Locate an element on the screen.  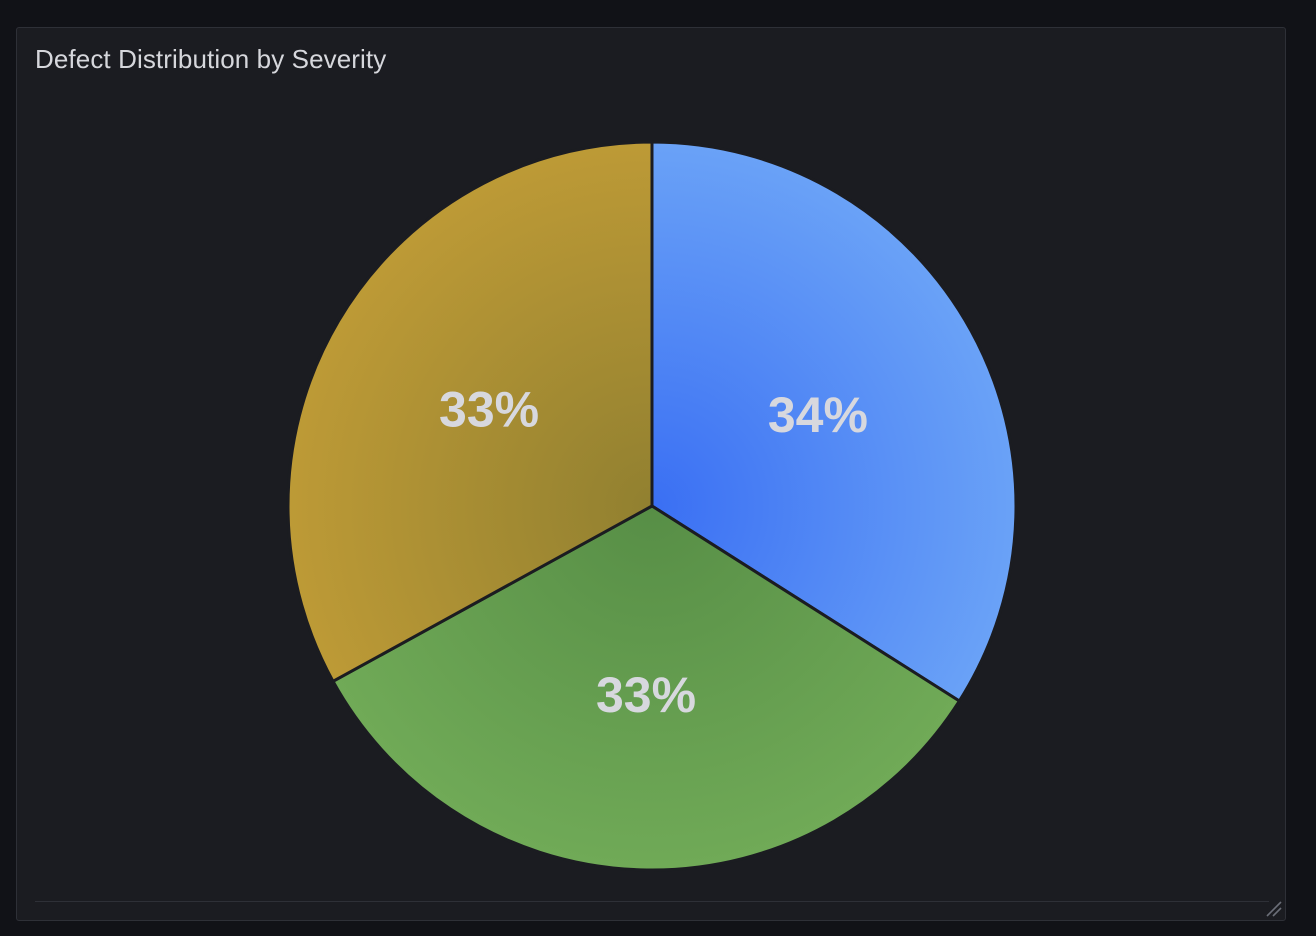
slice-percent-label: 34% is located at coordinates (818, 415).